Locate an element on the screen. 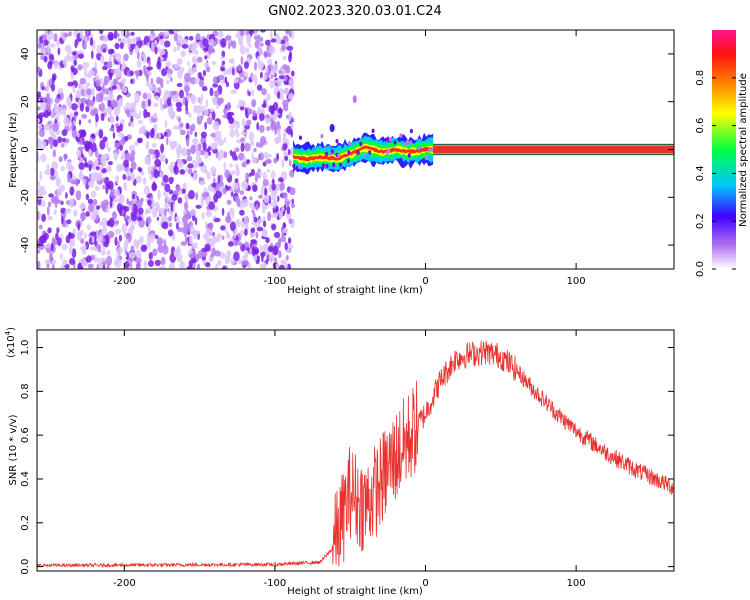 The height and width of the screenshot is (600, 750). x-tick-label: 100 is located at coordinates (576, 583).